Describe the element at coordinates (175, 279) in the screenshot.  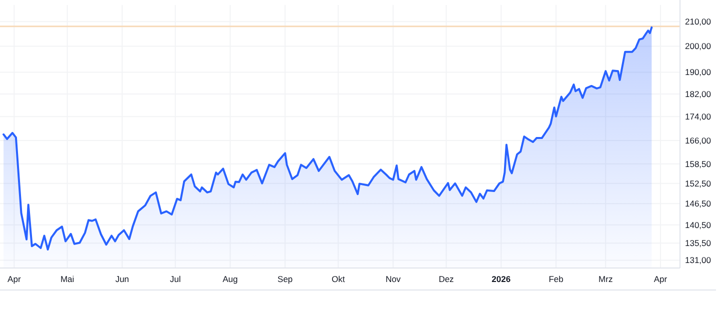
I see `x-tick-label: Jul` at that location.